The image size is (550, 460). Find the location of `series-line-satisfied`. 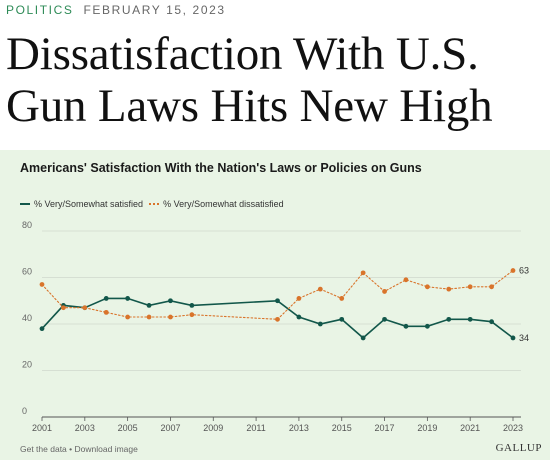

series-line-satisfied is located at coordinates (277, 318).